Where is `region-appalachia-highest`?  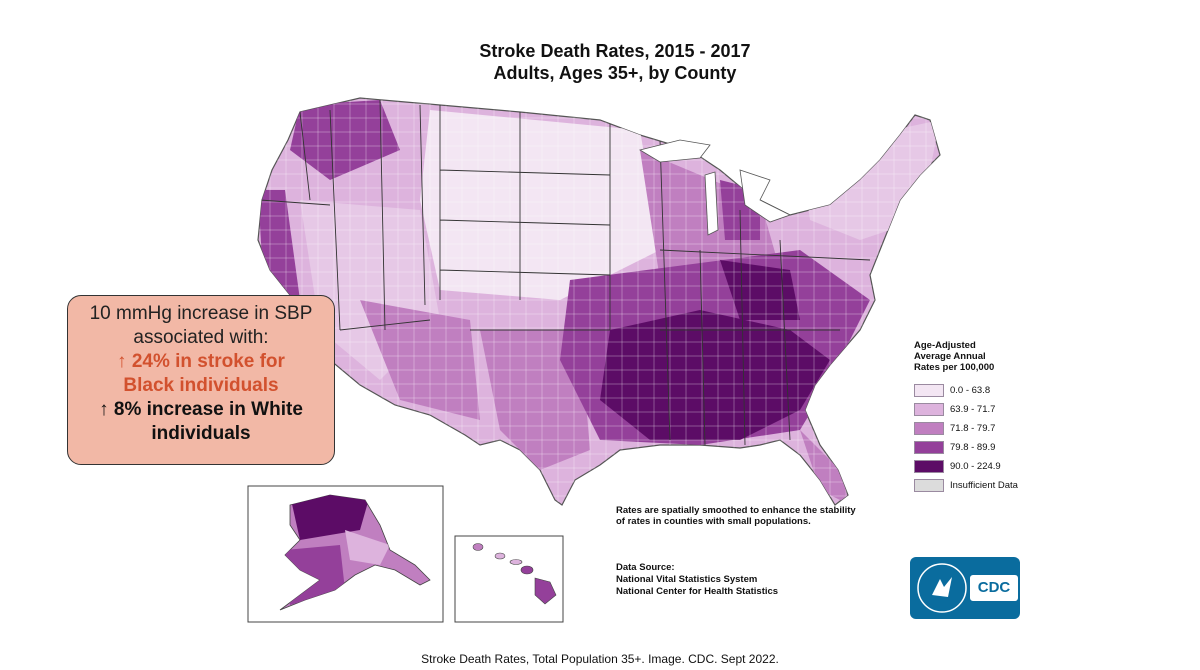
region-appalachia-highest is located at coordinates (760, 290).